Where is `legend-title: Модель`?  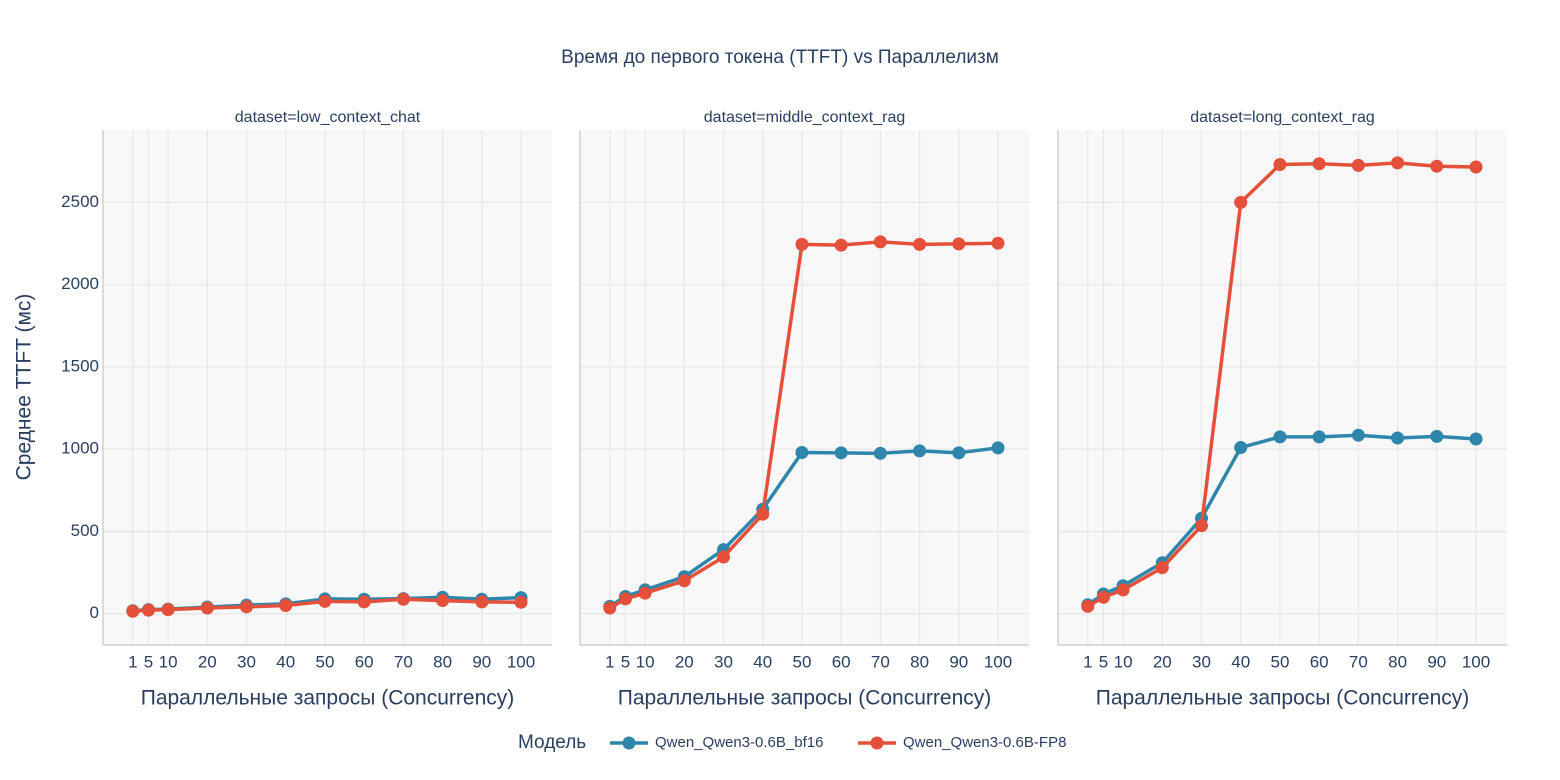
legend-title: Модель is located at coordinates (552, 742).